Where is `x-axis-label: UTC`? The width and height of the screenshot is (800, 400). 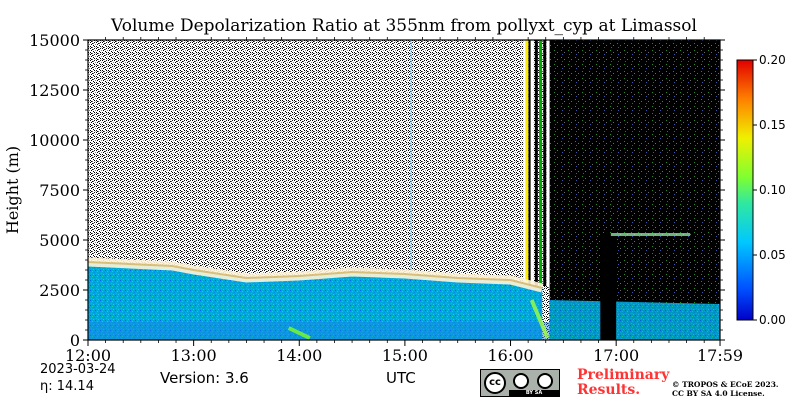
x-axis-label: UTC is located at coordinates (401, 378).